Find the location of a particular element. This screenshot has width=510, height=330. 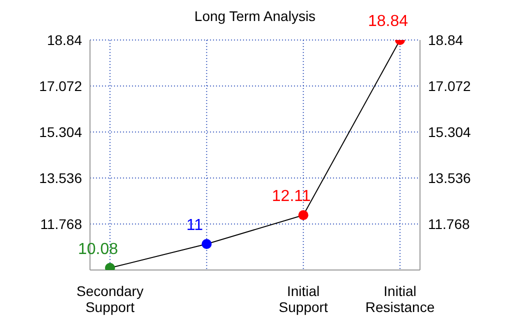

y-tick-label: 13.536 is located at coordinates (60, 178).